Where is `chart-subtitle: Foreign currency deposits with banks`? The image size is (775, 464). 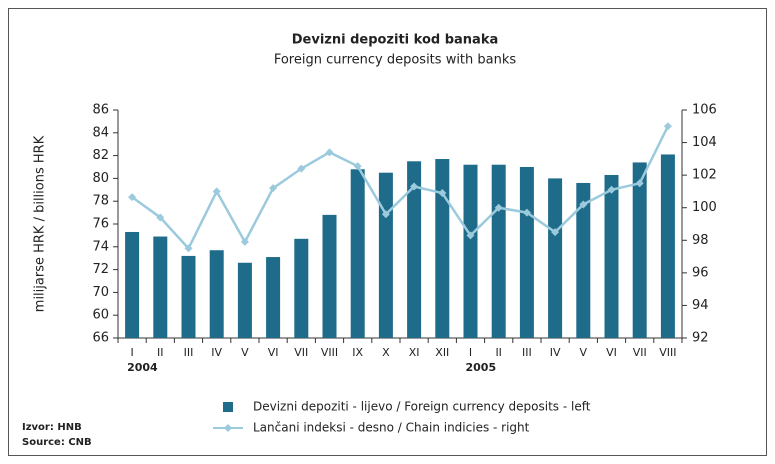 chart-subtitle: Foreign currency deposits with banks is located at coordinates (395, 60).